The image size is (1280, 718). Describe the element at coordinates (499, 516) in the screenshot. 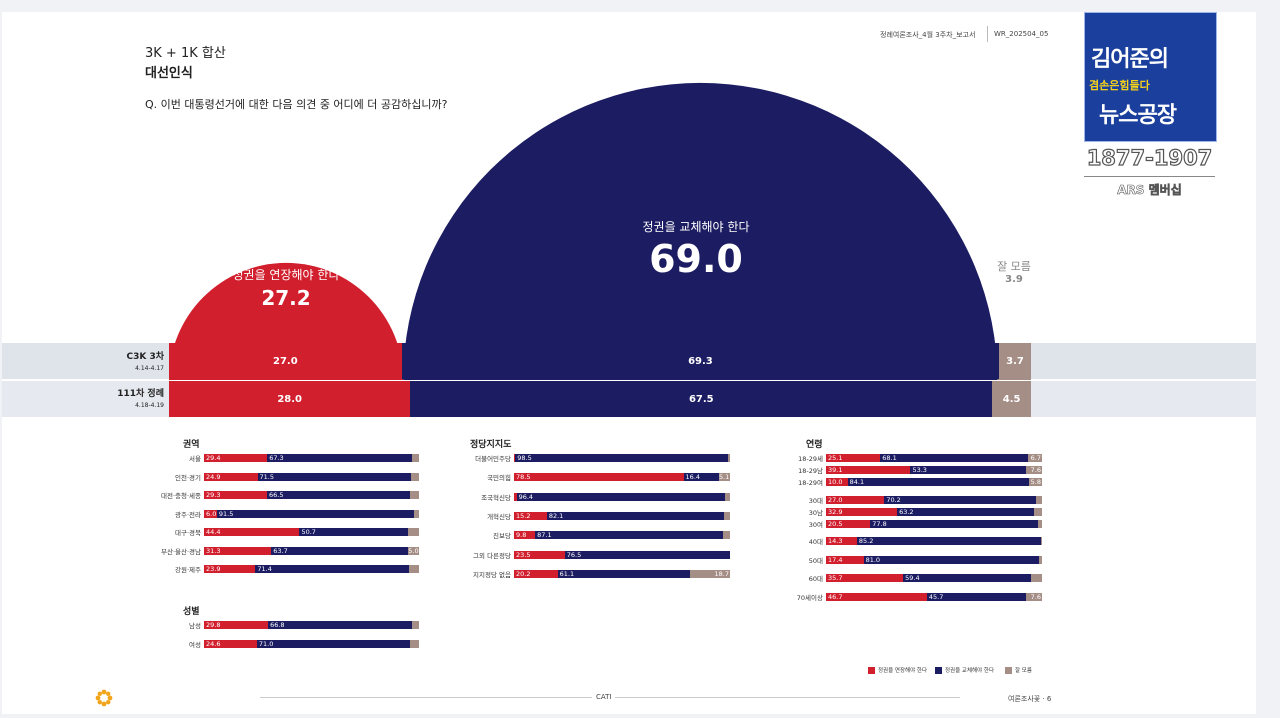

I see `row-label: 개혁신당` at that location.